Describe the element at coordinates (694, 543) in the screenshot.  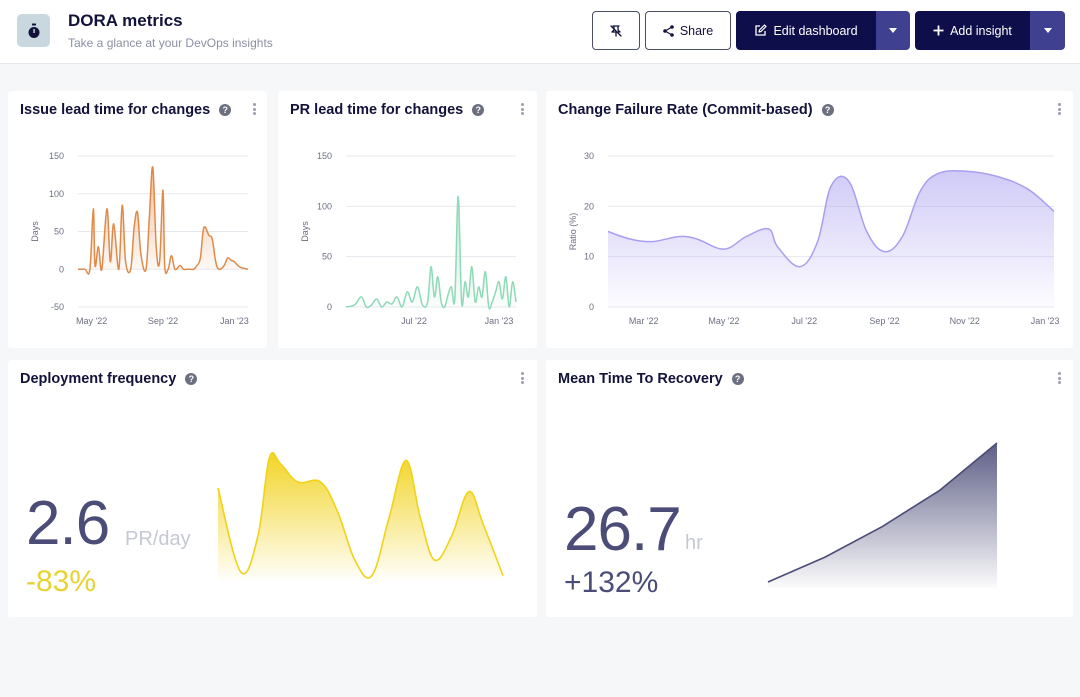
I see `mttr-unit: hr` at that location.